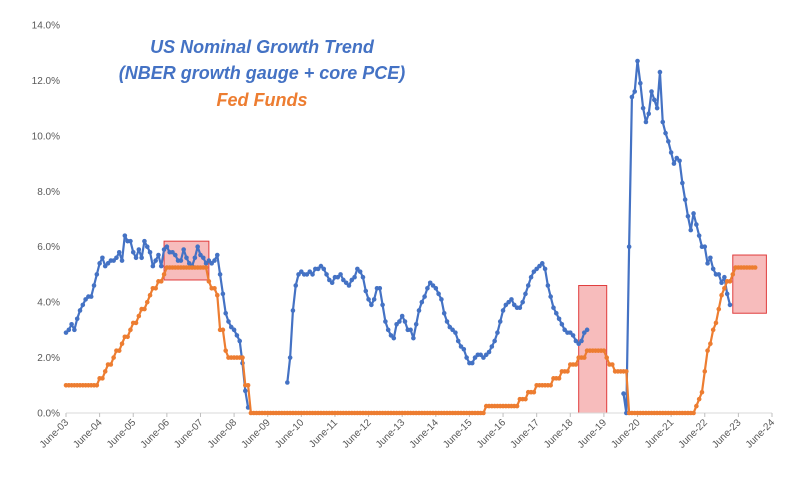 The image size is (800, 477). I want to click on y-tick-label-1: 2.0%, so click(48, 358).